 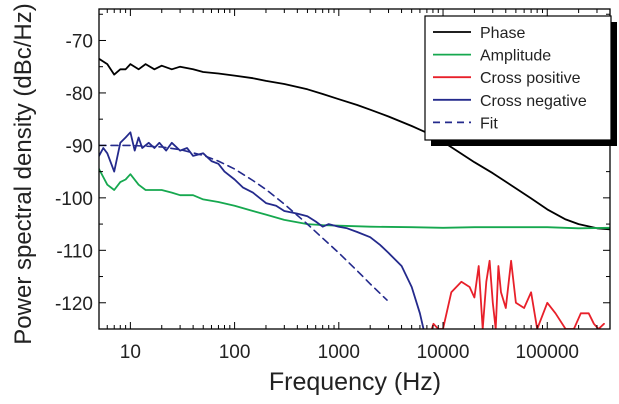 What do you see at coordinates (235, 352) in the screenshot?
I see `x-tick-label: 100` at bounding box center [235, 352].